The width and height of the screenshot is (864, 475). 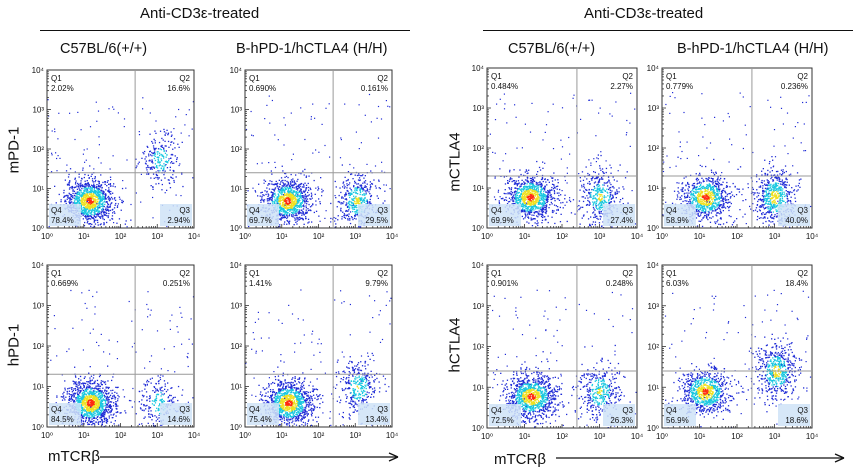 I want to click on right-group-header: Anti-CD3ε-treated, so click(x=644, y=13).